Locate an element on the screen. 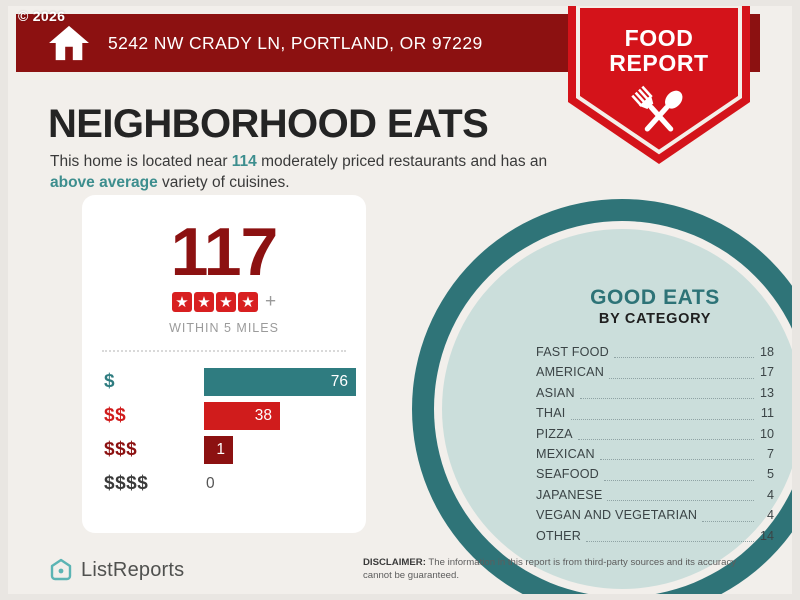 The height and width of the screenshot is (600, 800). star-plus-label: + is located at coordinates (270, 301).